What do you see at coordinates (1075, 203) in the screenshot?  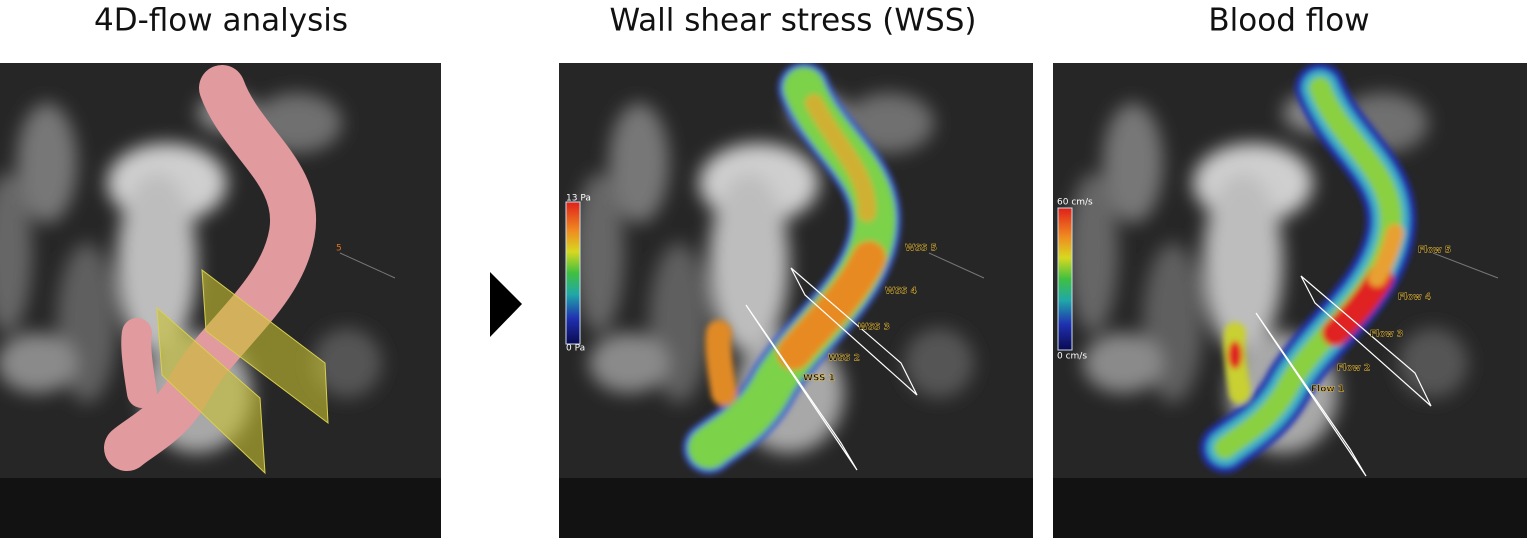 I see `scale-max: 60 cm/s` at bounding box center [1075, 203].